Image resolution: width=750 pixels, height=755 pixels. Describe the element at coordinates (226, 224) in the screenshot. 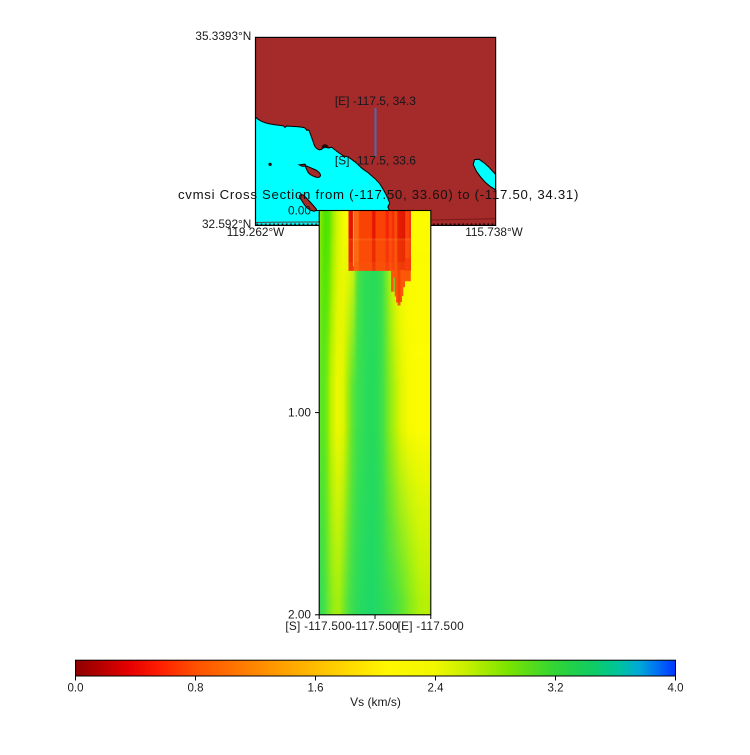

I see `svg-text: 32.592°N` at that location.